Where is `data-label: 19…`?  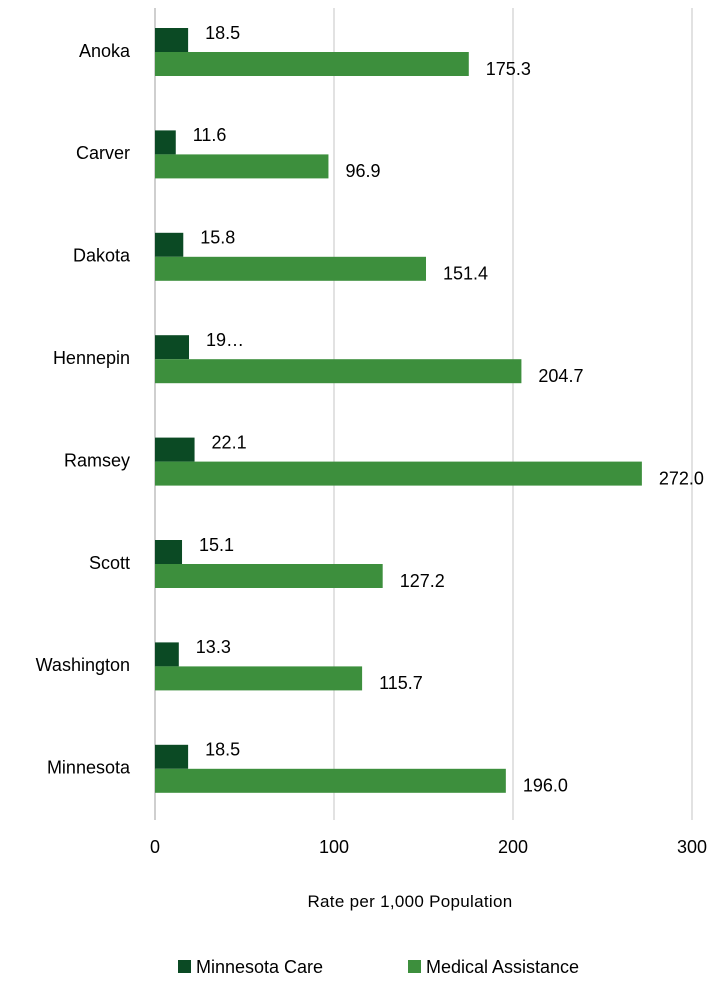
data-label: 19… is located at coordinates (225, 340).